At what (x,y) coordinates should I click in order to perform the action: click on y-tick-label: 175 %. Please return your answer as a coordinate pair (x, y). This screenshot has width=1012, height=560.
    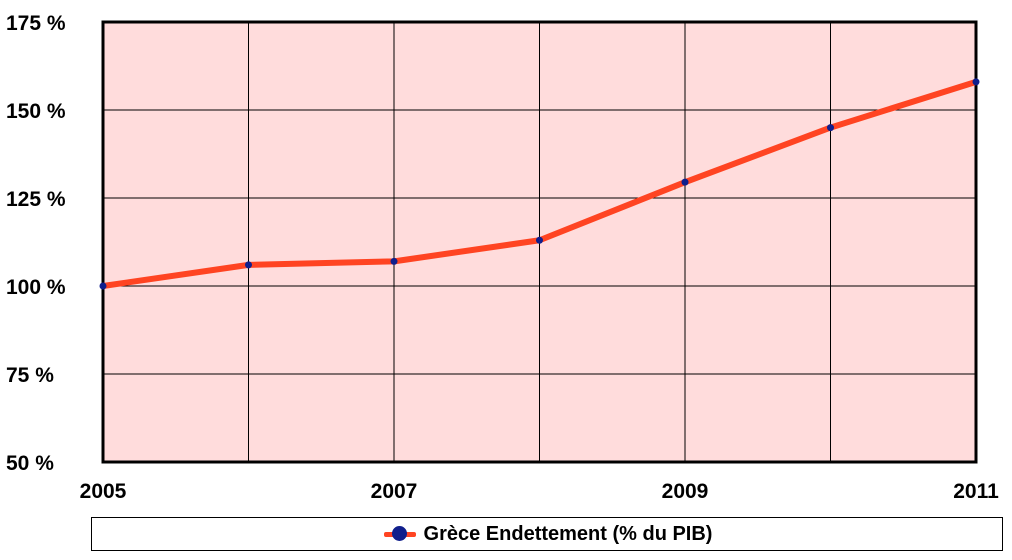
    Looking at the image, I should click on (36, 23).